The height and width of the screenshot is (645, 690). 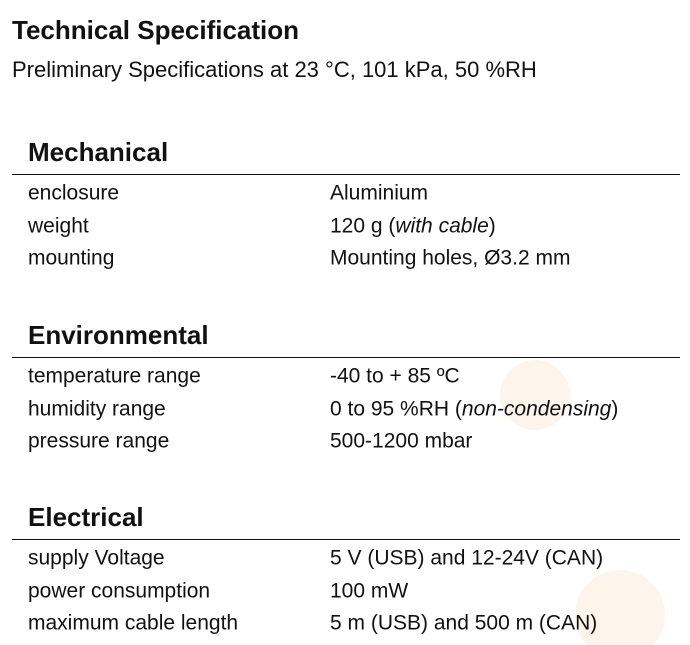 I want to click on value-text: 120 g (, so click(x=363, y=225).